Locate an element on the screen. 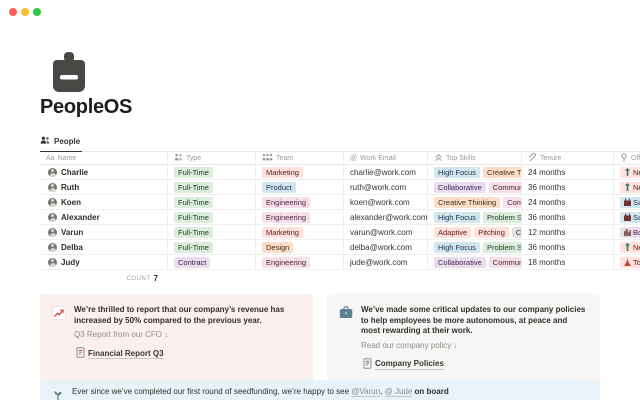 The width and height of the screenshot is (640, 400). count-value: 7 is located at coordinates (155, 278).